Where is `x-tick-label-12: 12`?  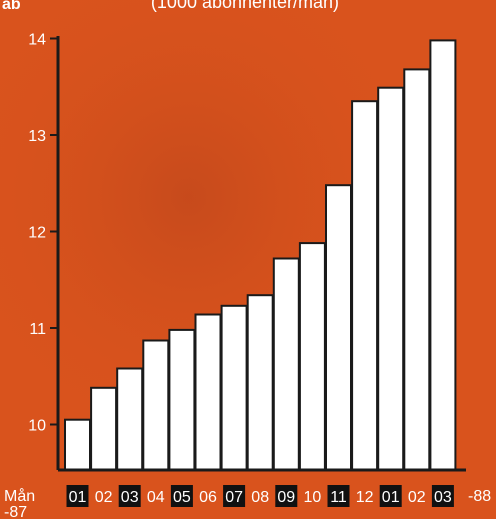
x-tick-label-12: 12 is located at coordinates (365, 497).